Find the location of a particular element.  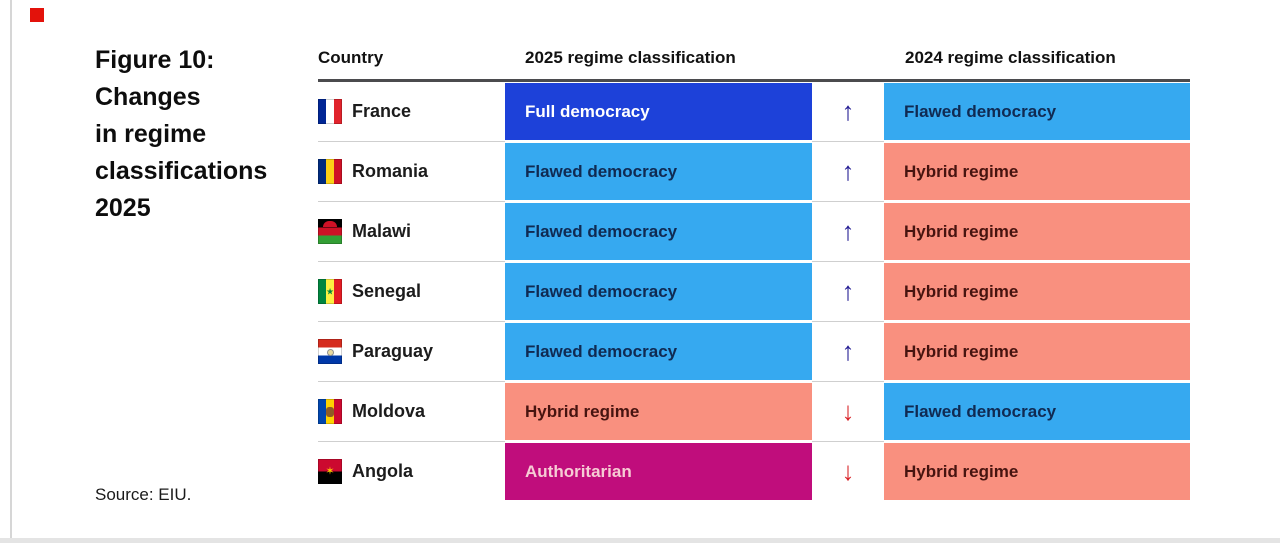

title-line: in regime is located at coordinates (151, 134).